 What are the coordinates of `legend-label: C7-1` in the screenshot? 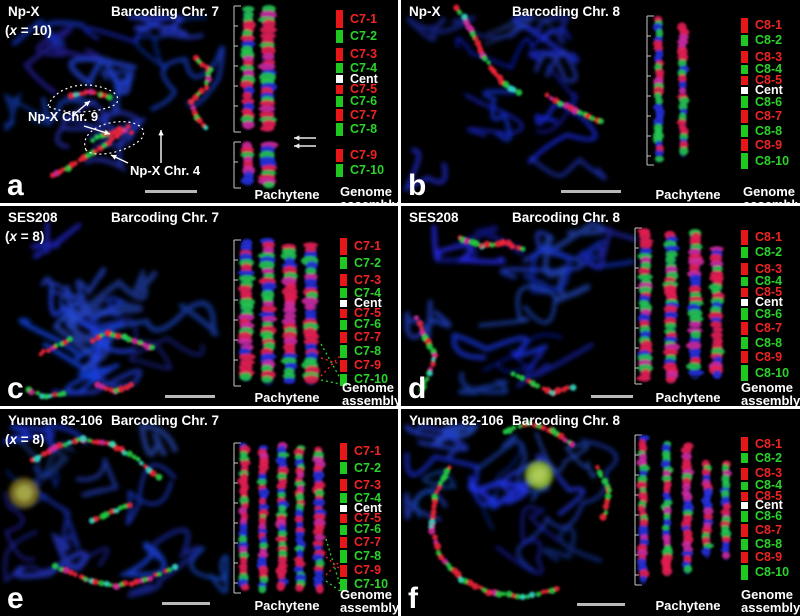 It's located at (368, 450).